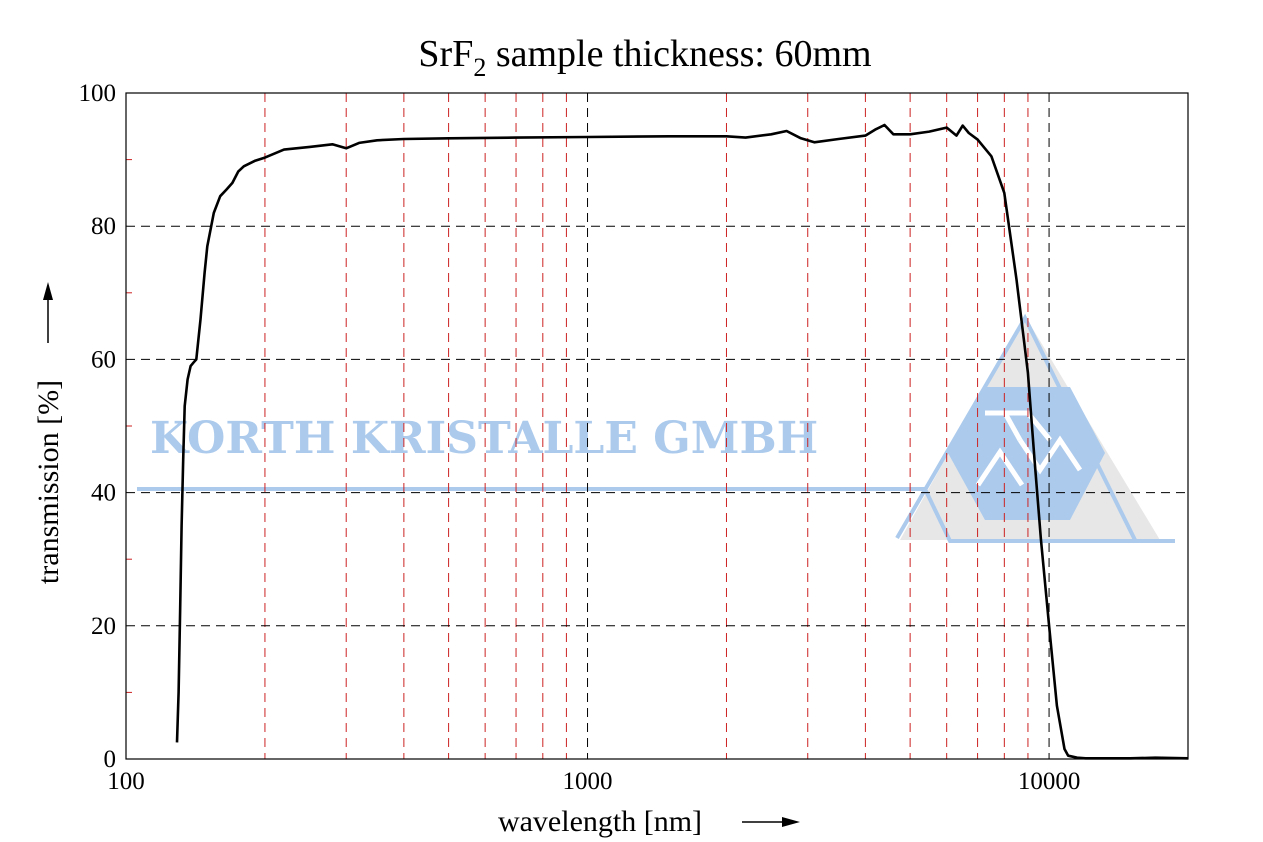 This screenshot has height=842, width=1263. I want to click on y-axis-title: transmission [%], so click(48, 482).